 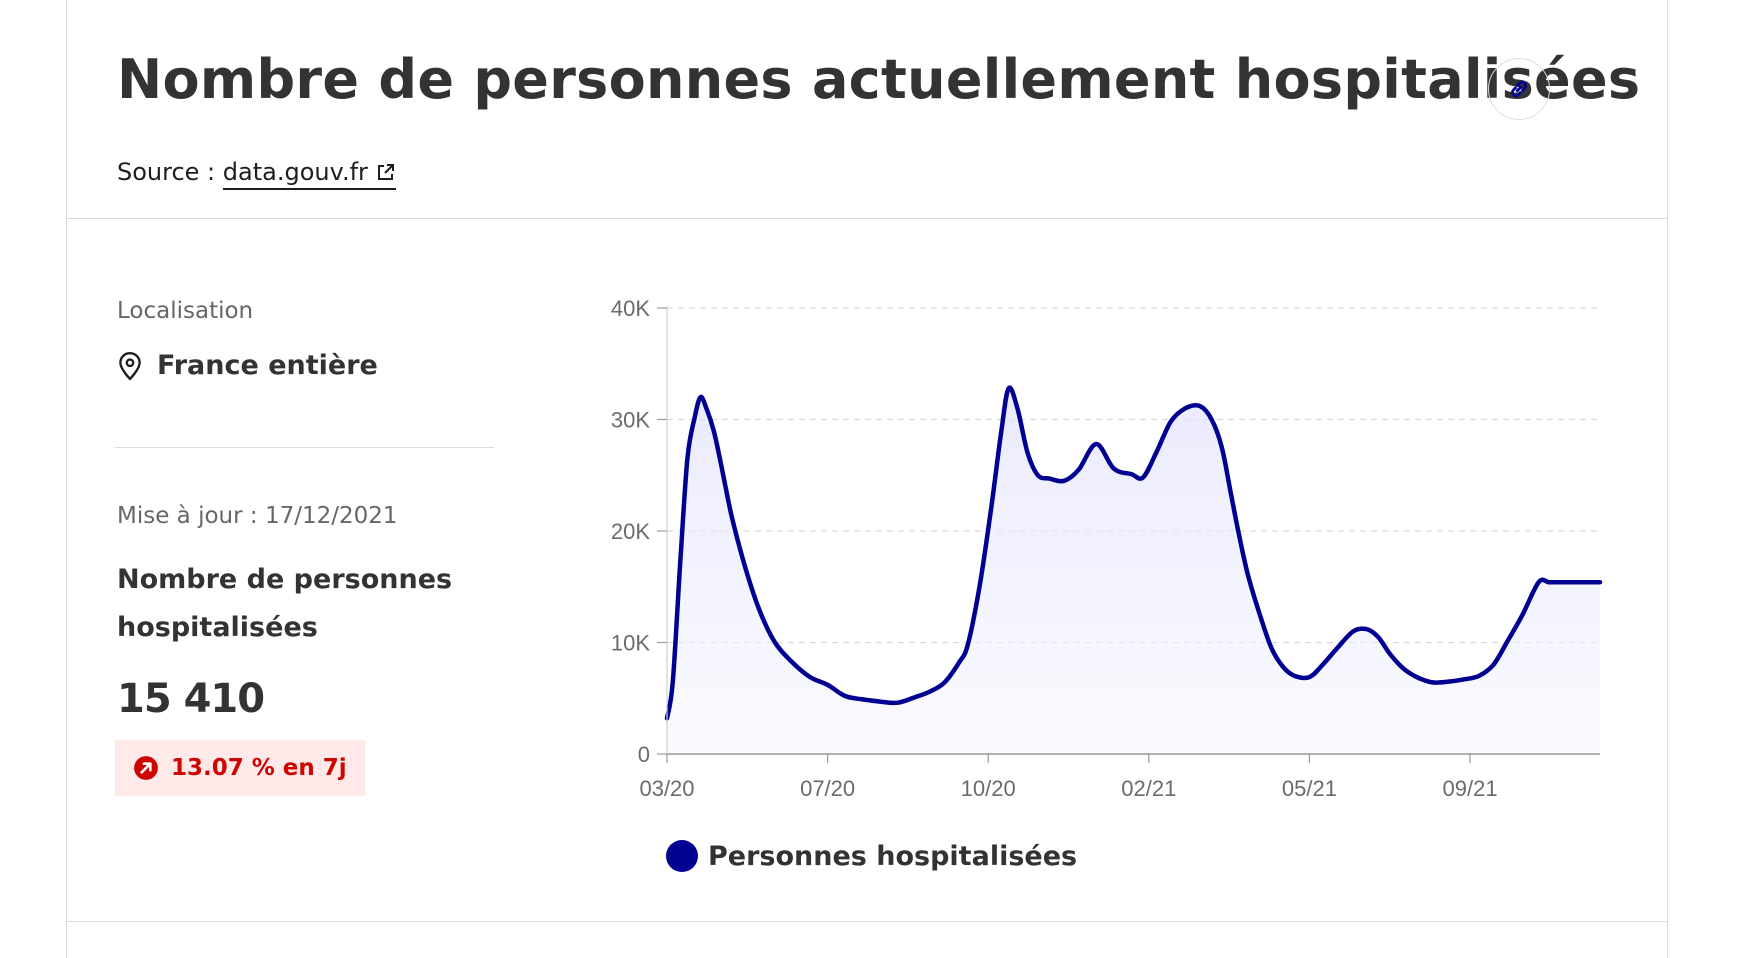 What do you see at coordinates (630, 643) in the screenshot?
I see `y-tick-label: 10K` at bounding box center [630, 643].